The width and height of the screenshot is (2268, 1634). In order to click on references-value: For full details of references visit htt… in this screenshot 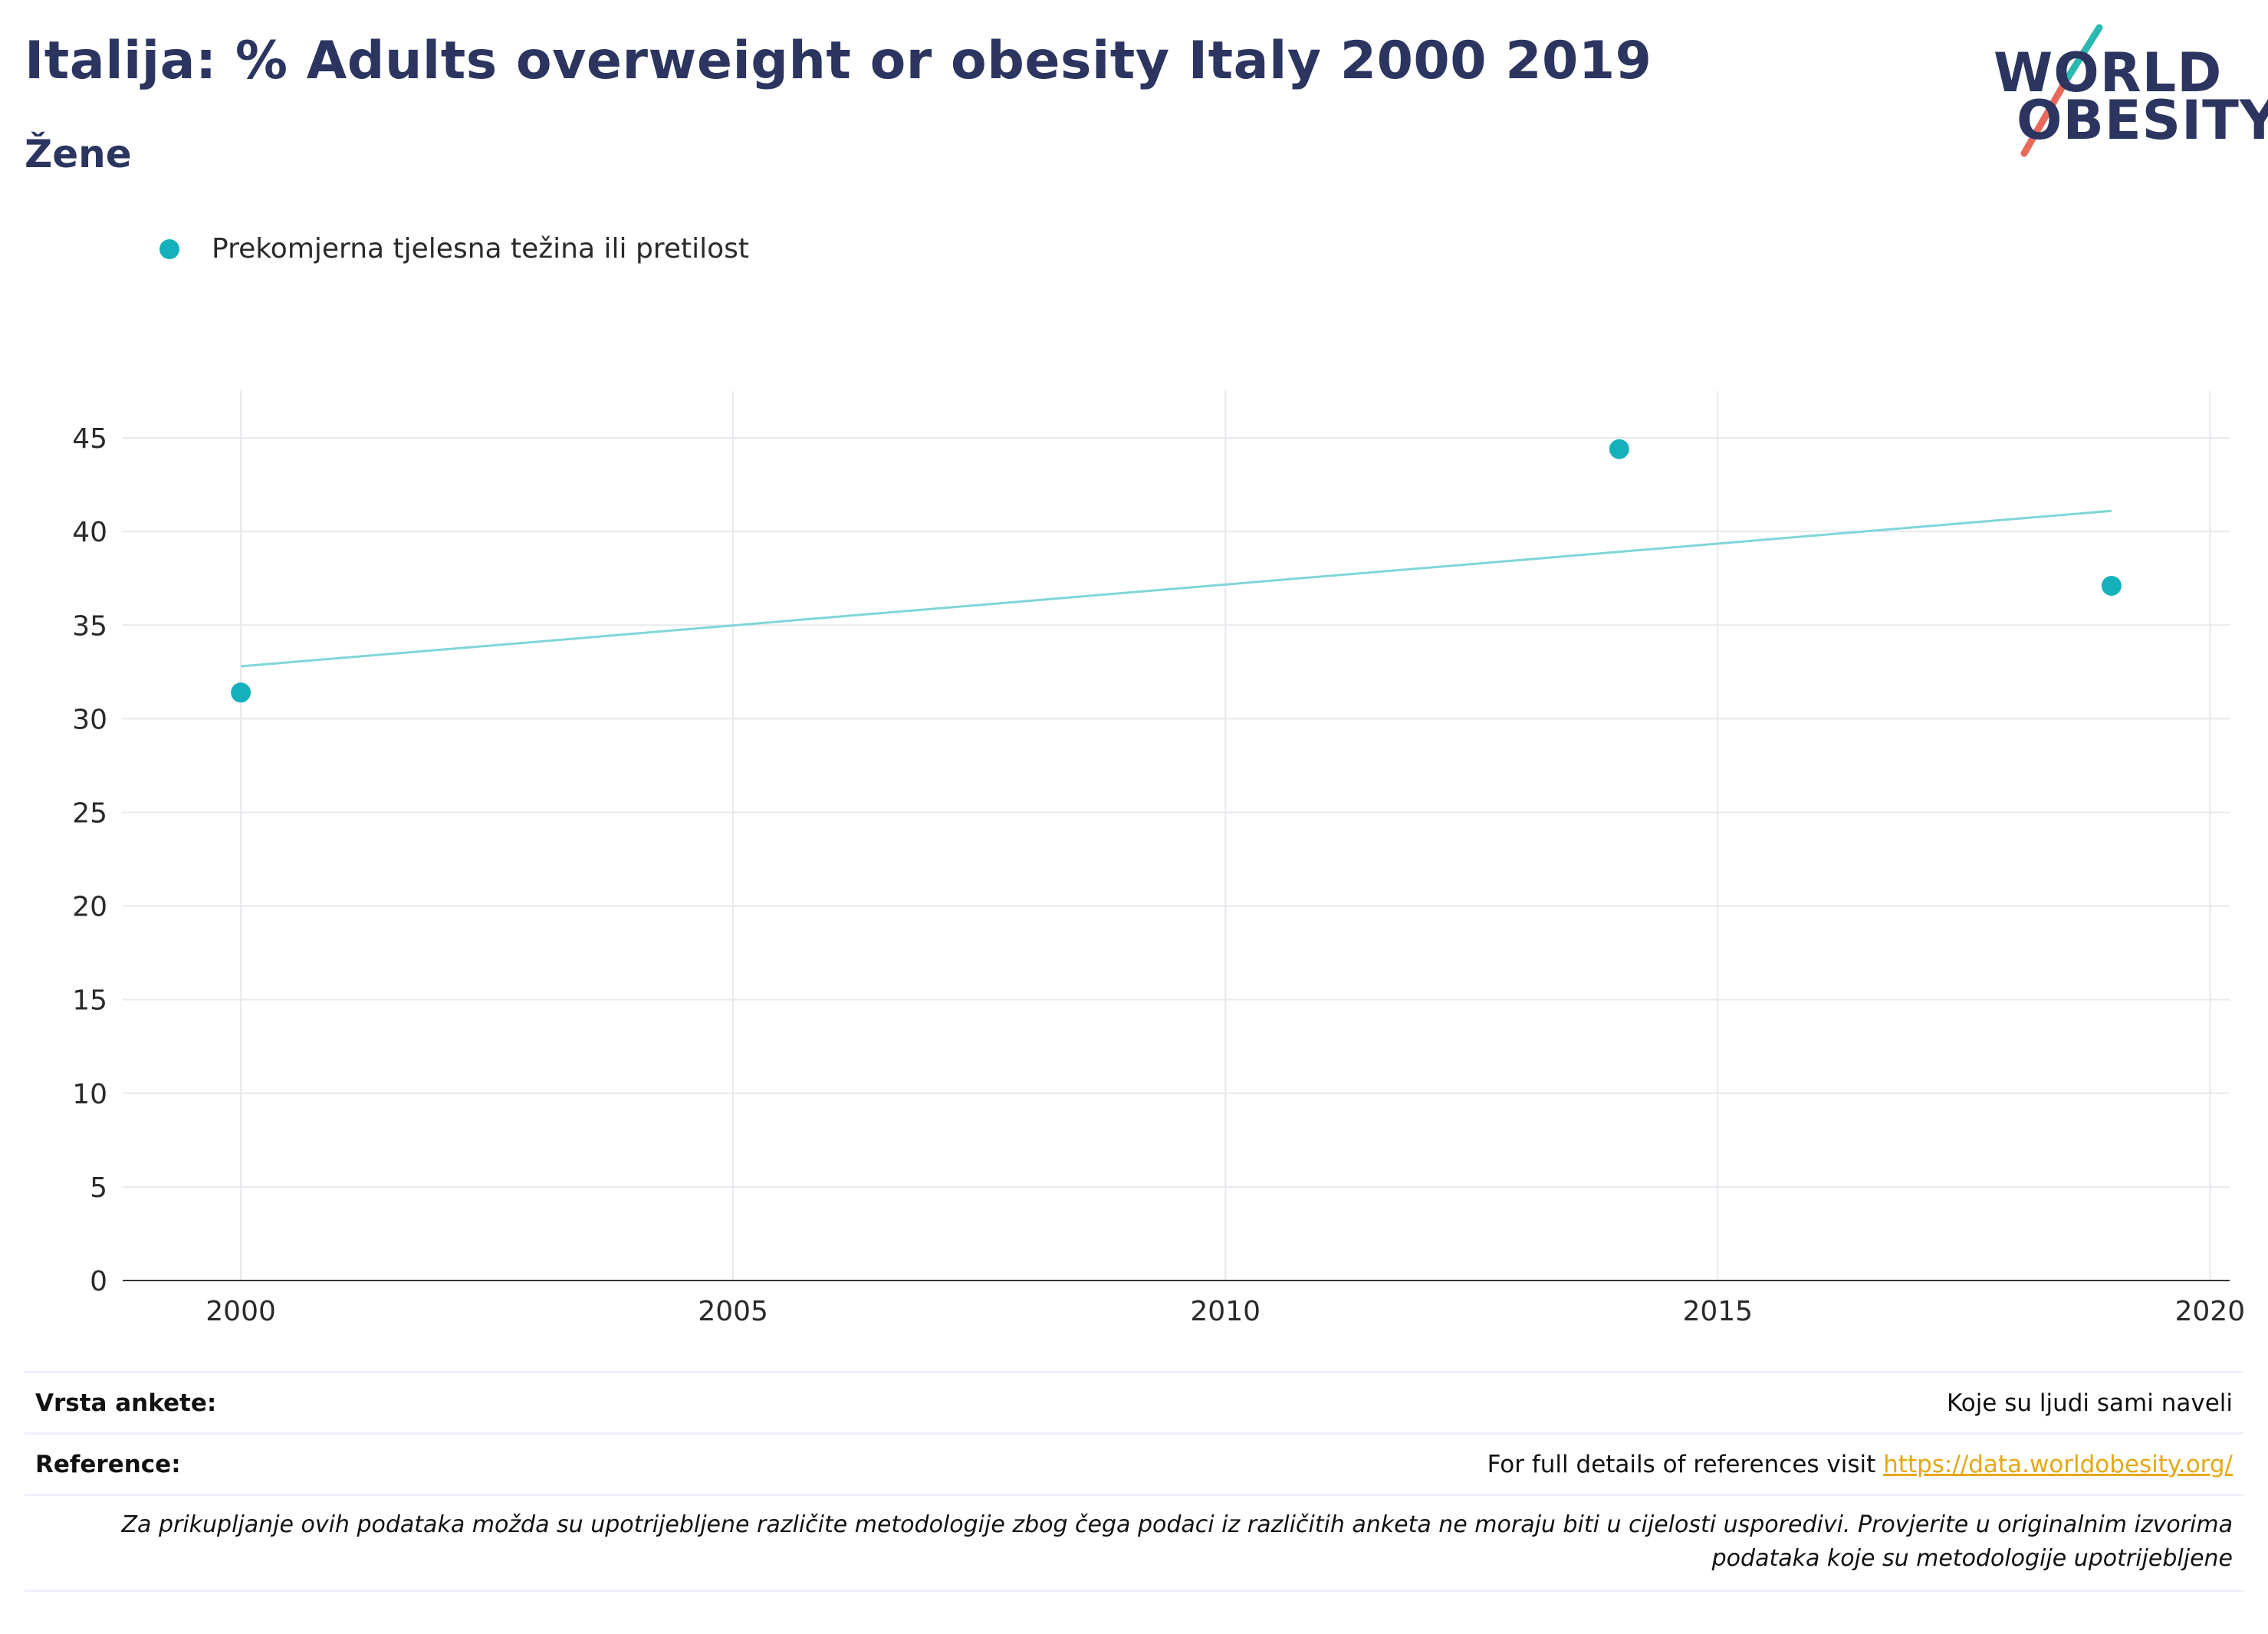, I will do `click(1860, 1465)`.